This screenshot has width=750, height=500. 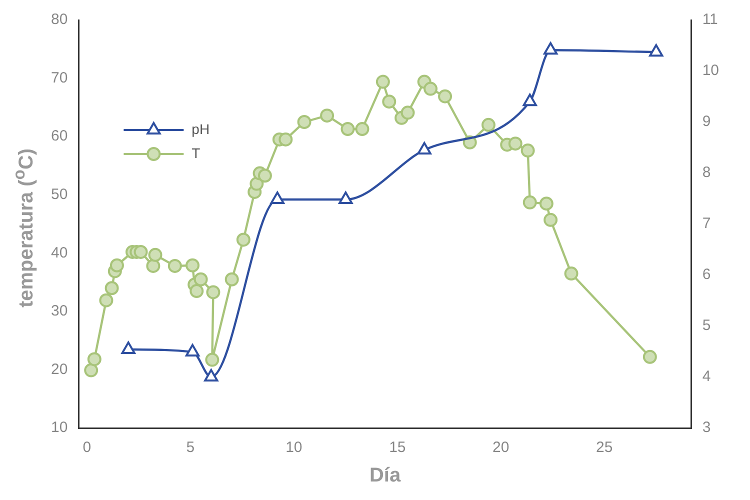 What do you see at coordinates (706, 121) in the screenshot?
I see `y2-tick-label: 9` at bounding box center [706, 121].